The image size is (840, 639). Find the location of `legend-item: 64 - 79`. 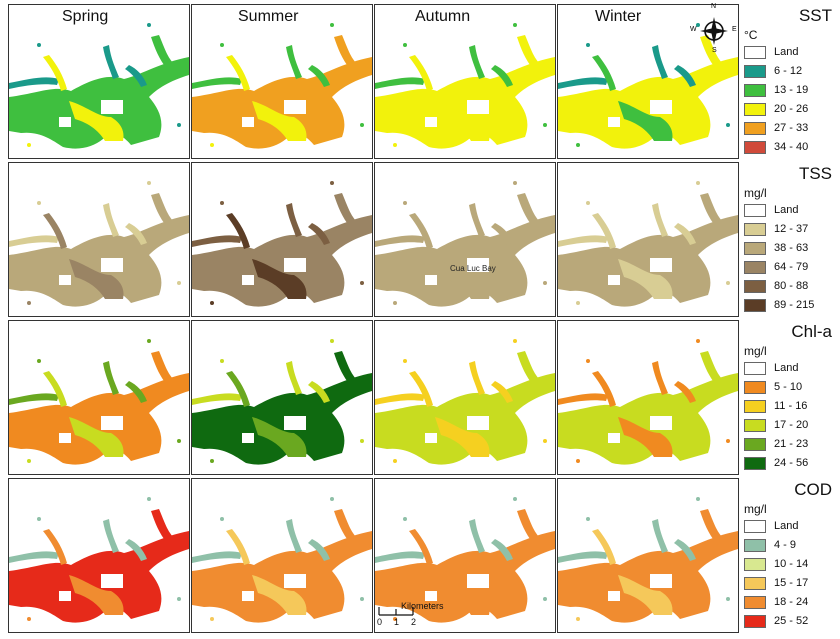

legend-item: 64 - 79 is located at coordinates (791, 268).